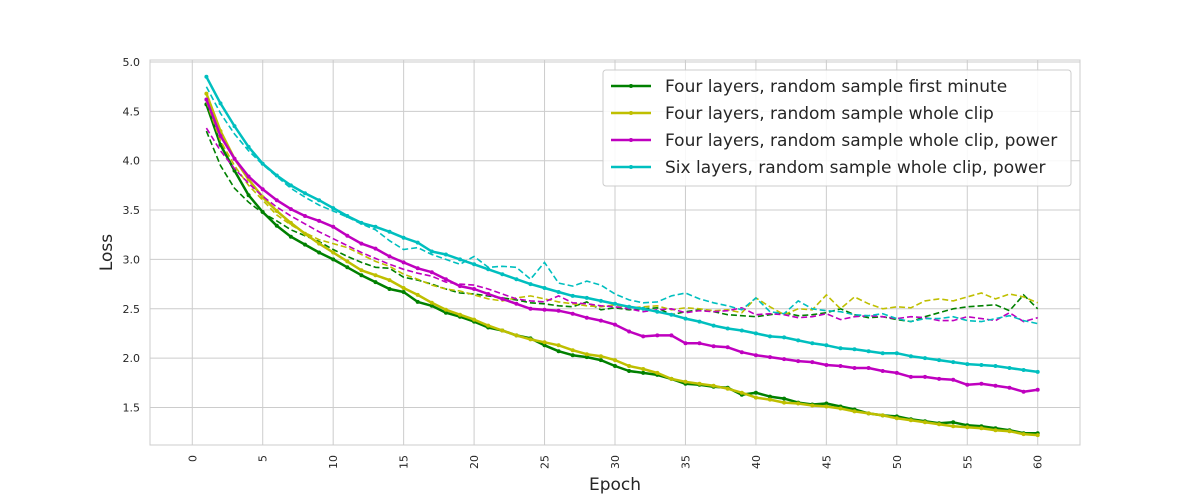 Image resolution: width=1200 pixels, height=500 pixels. I want to click on legend-label: Four layers, random sample first minute, so click(836, 87).